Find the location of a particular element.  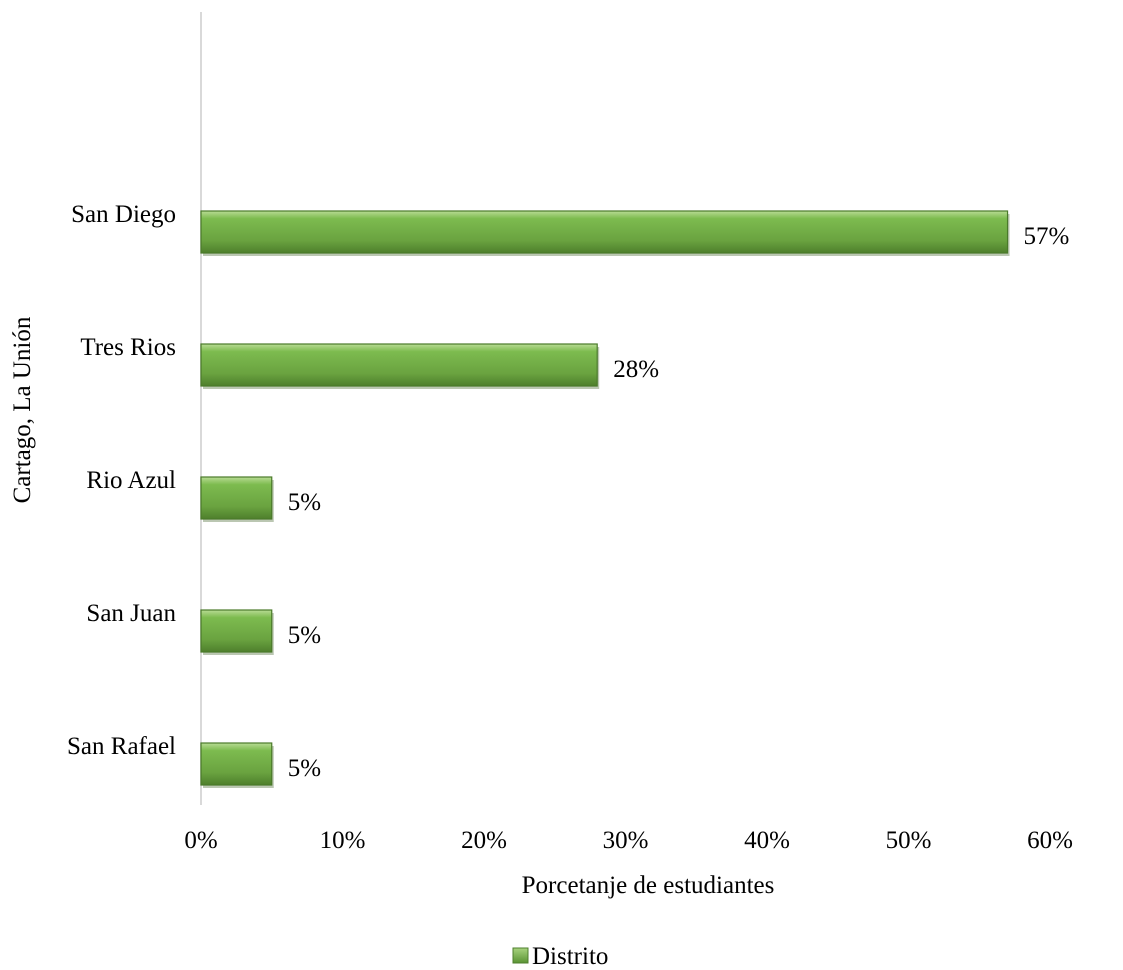

x-tick-label: 60% is located at coordinates (1050, 840).